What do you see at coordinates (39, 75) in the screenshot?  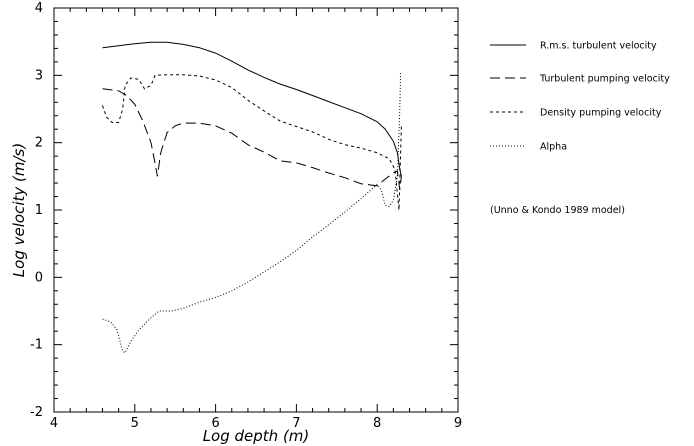 I see `y-tick-label: 3` at bounding box center [39, 75].